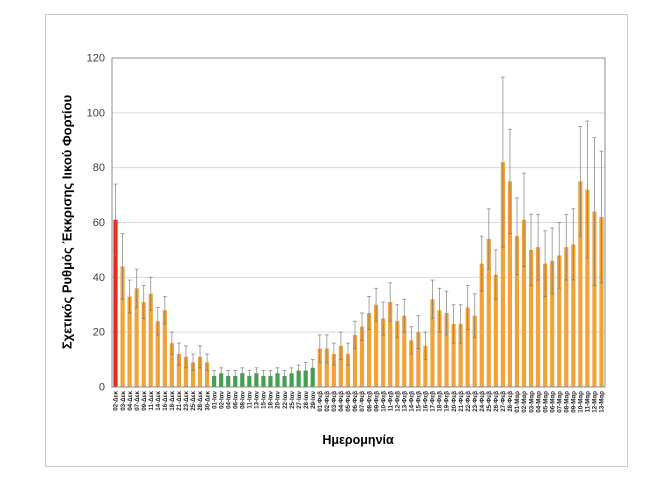  I want to click on x-tick-label: 18-Φεβ, so click(440, 401).